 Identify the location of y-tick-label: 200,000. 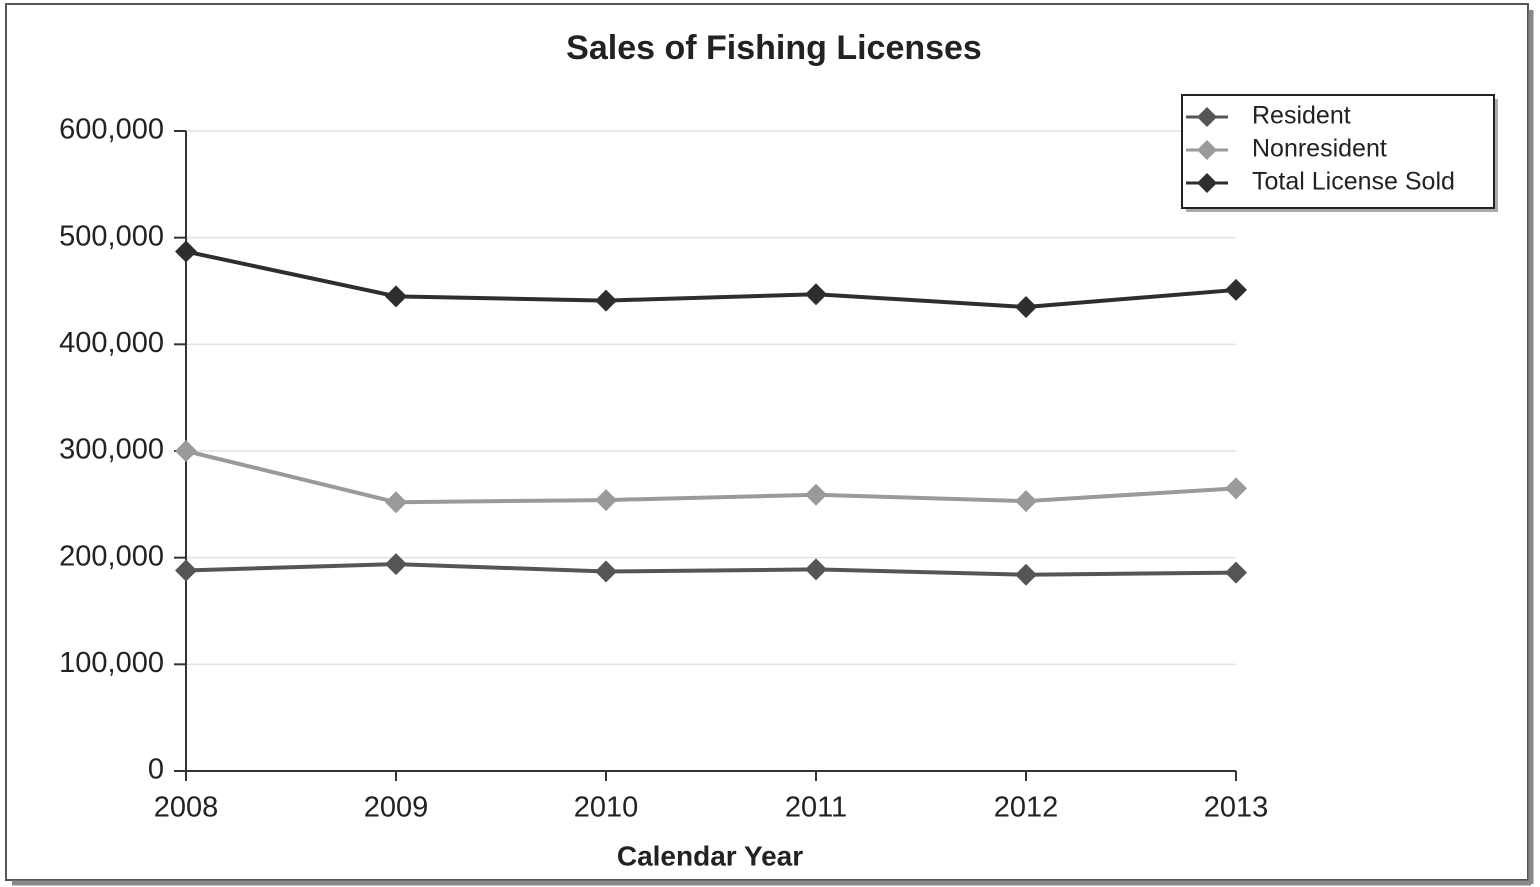
(111, 556).